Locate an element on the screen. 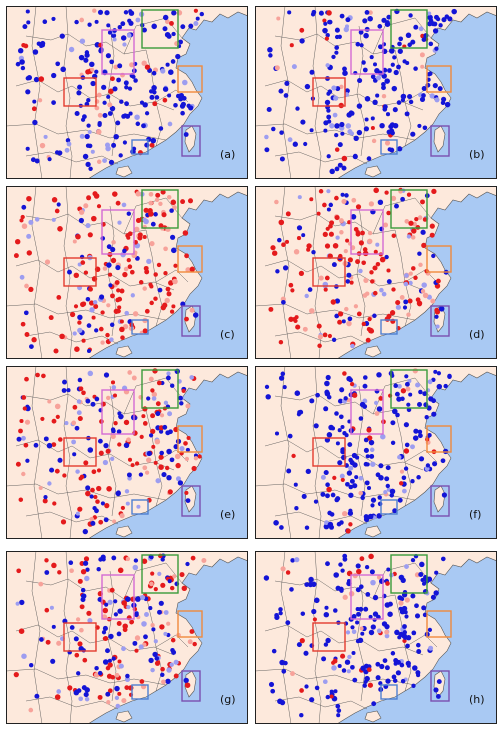 The height and width of the screenshot is (730, 500). region-box-purple is located at coordinates (191, 501).